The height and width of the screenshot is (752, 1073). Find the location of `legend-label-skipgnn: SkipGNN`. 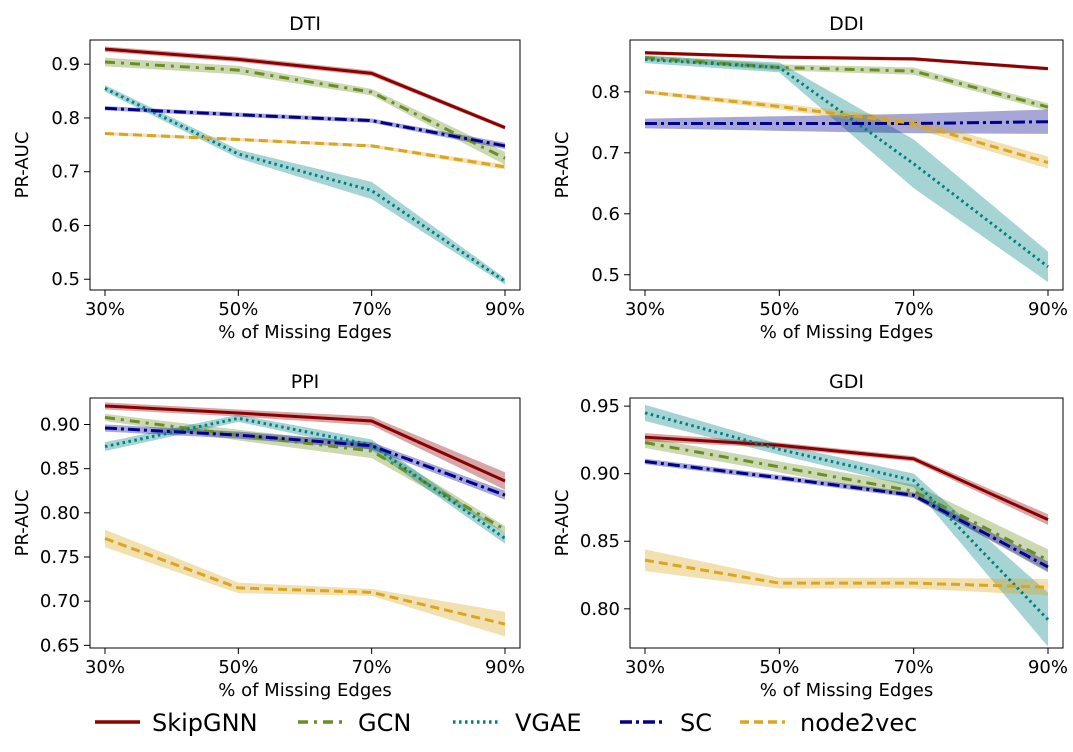

legend-label-skipgnn: SkipGNN is located at coordinates (205, 723).